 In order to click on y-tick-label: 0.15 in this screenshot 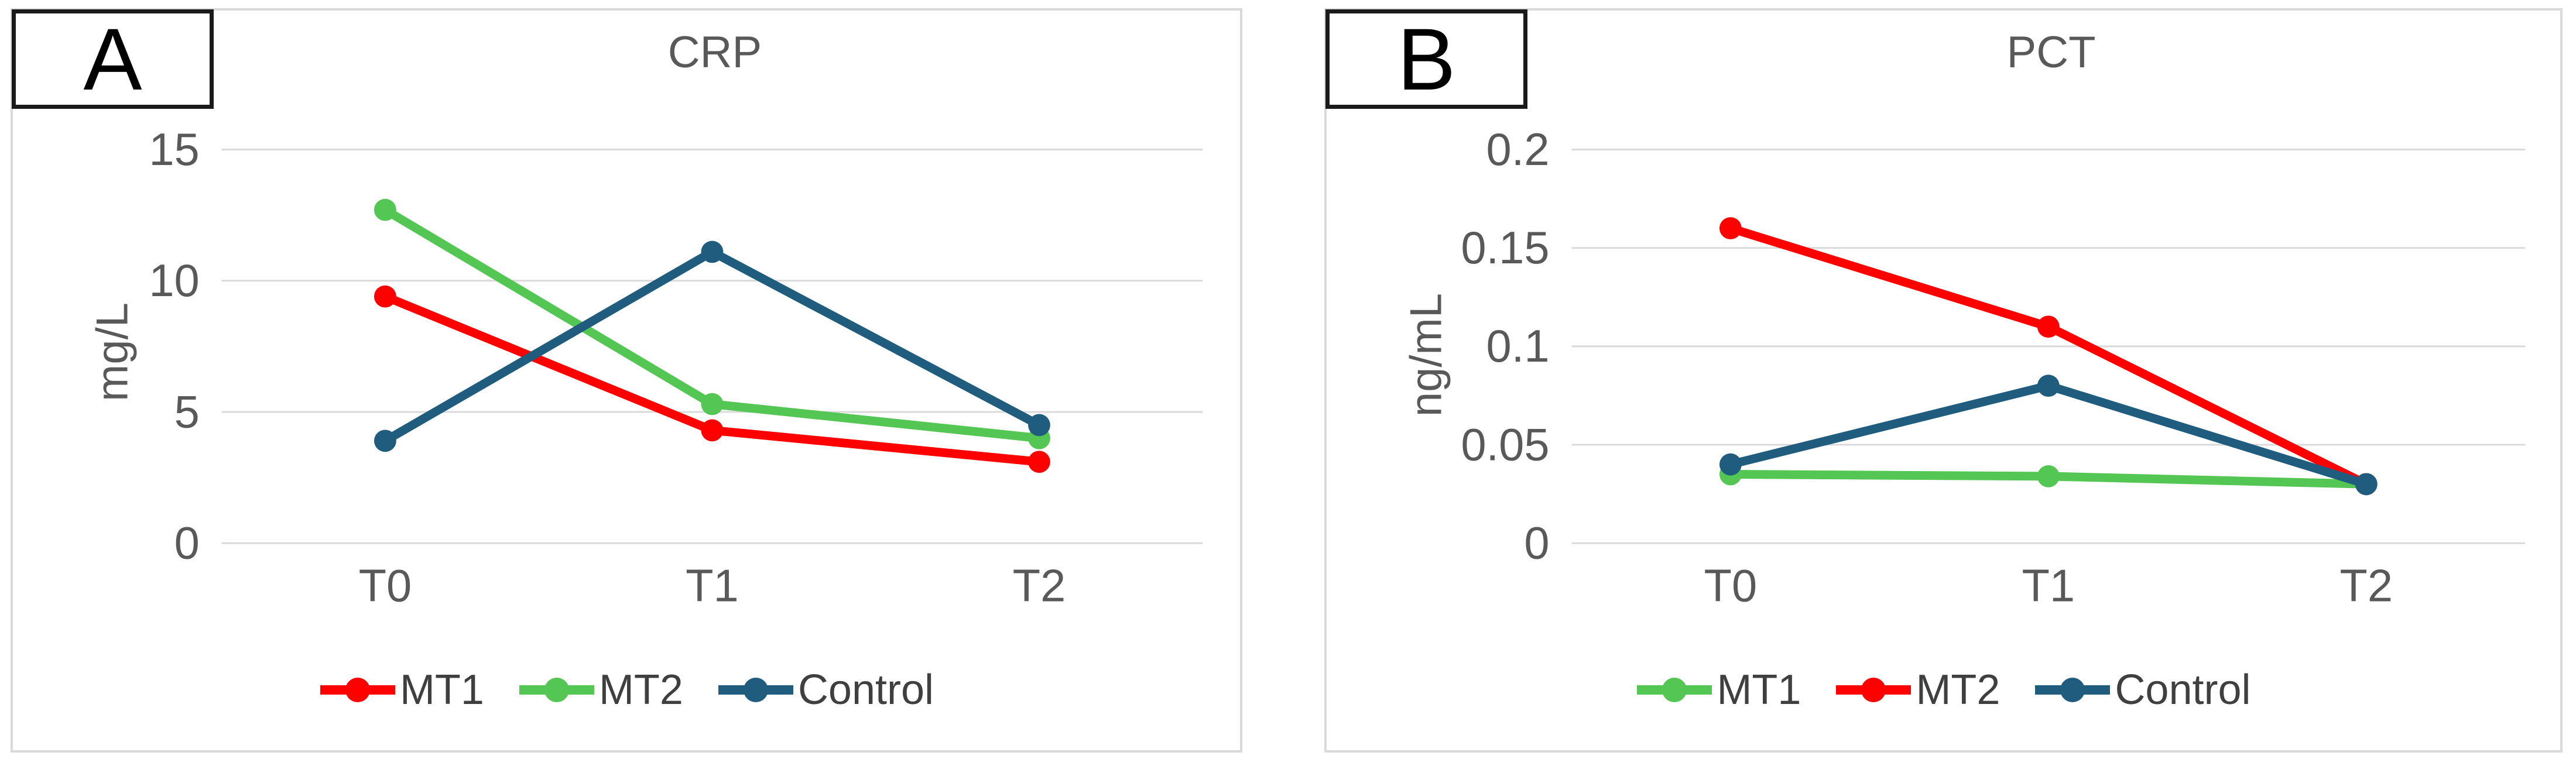, I will do `click(1505, 248)`.